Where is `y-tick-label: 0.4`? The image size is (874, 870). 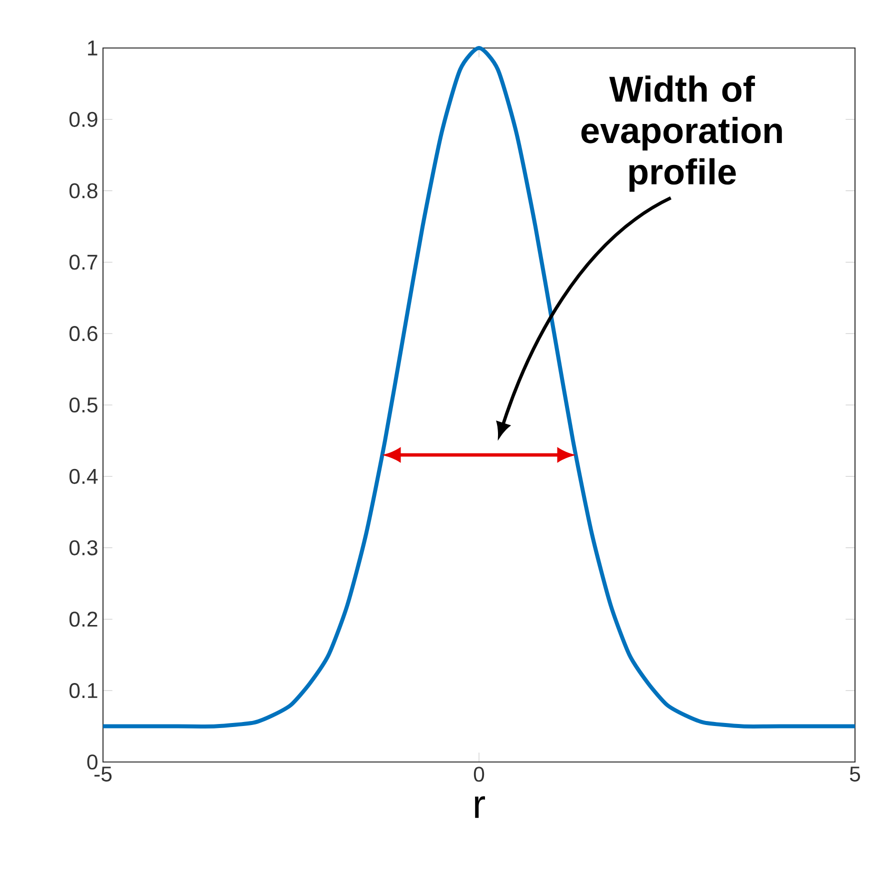
y-tick-label: 0.4 is located at coordinates (83, 476).